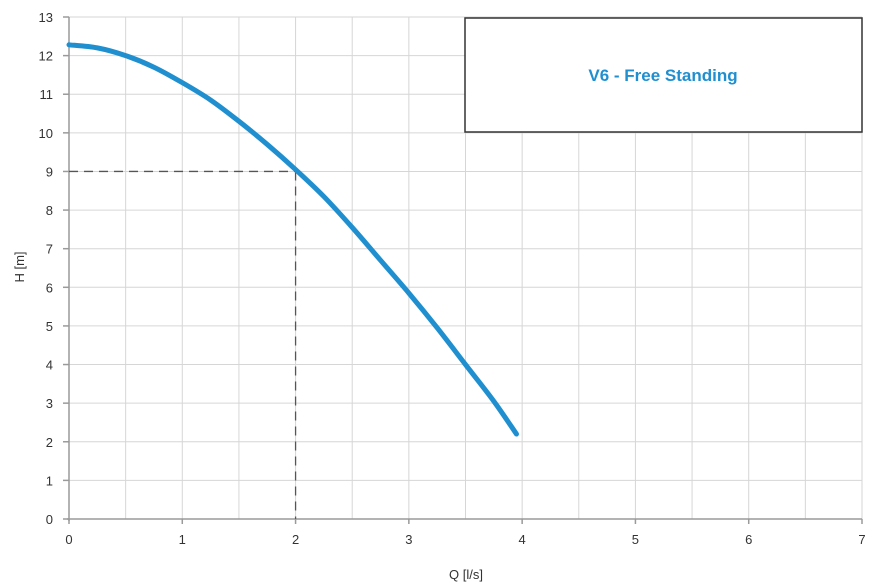 The height and width of the screenshot is (585, 875). Describe the element at coordinates (182, 539) in the screenshot. I see `x-tick-label: 1` at that location.